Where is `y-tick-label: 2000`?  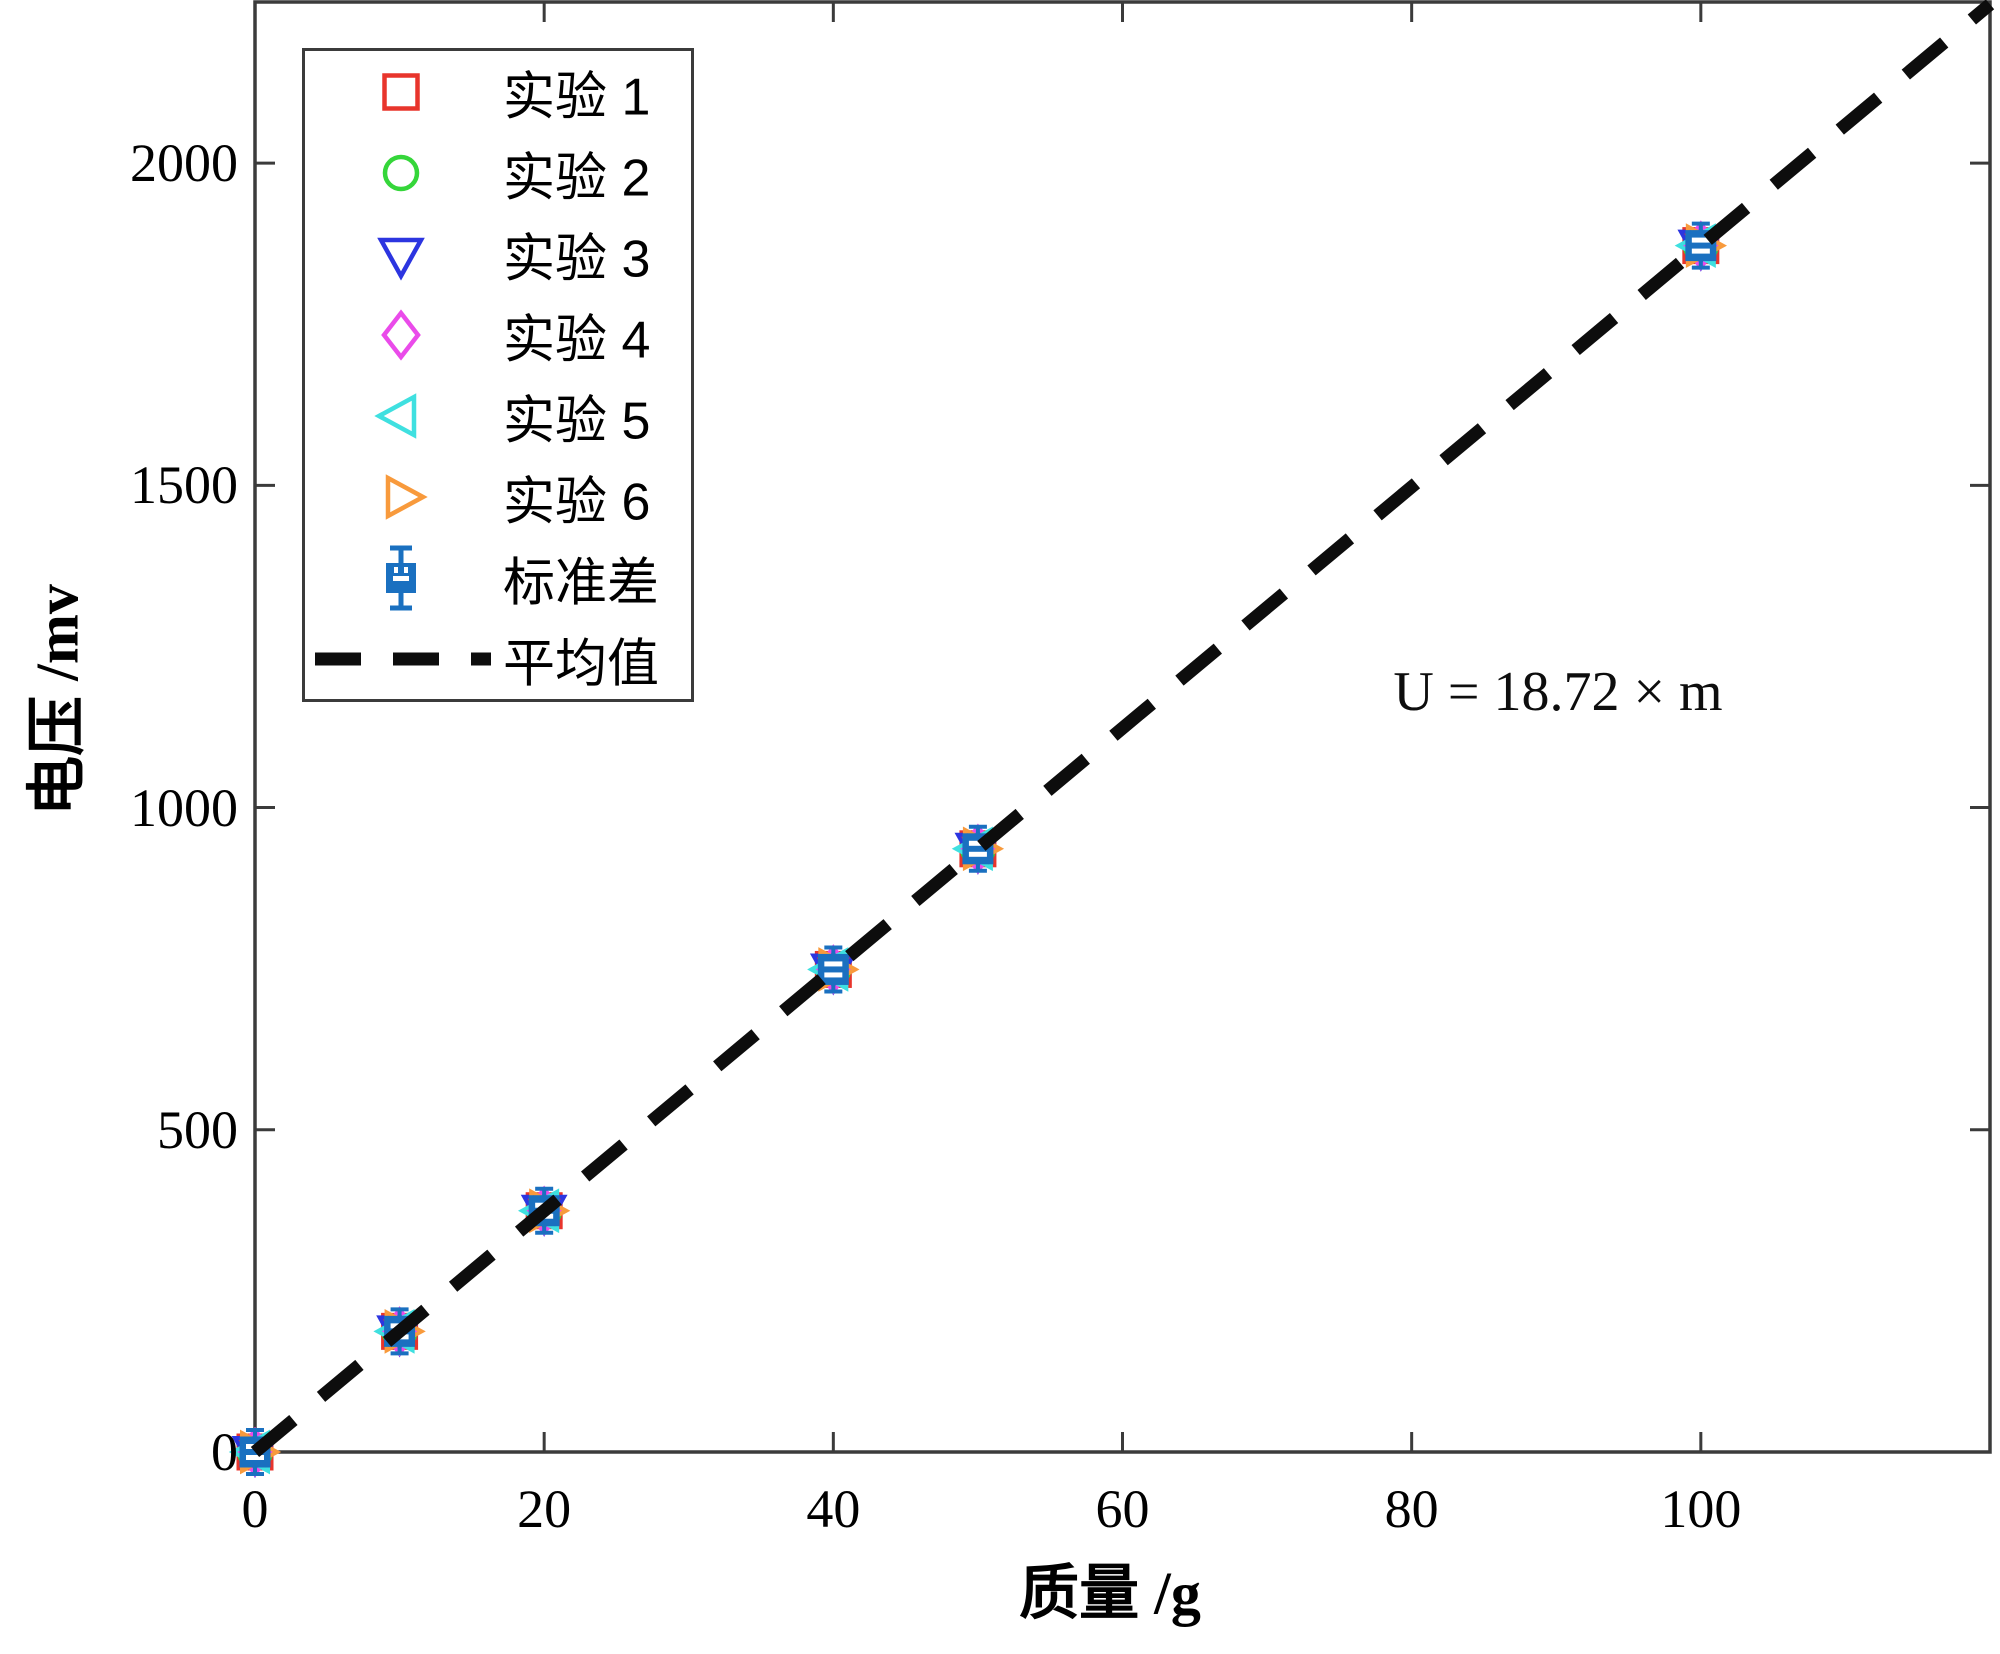
y-tick-label: 2000 is located at coordinates (184, 163).